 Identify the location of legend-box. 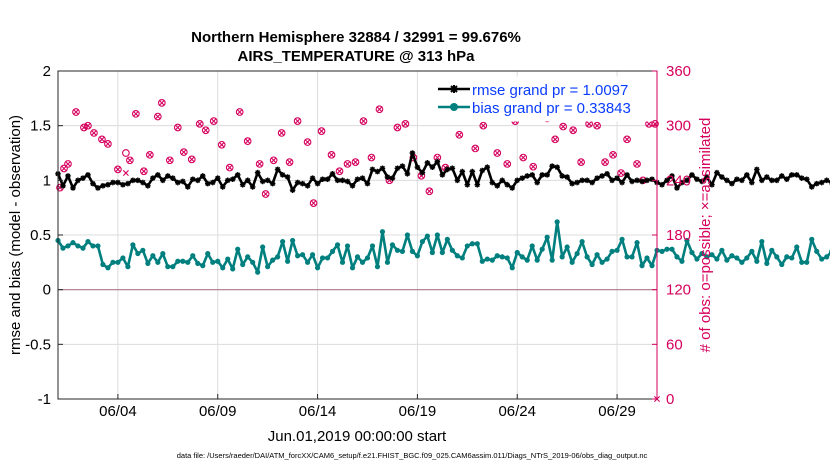
(543, 99).